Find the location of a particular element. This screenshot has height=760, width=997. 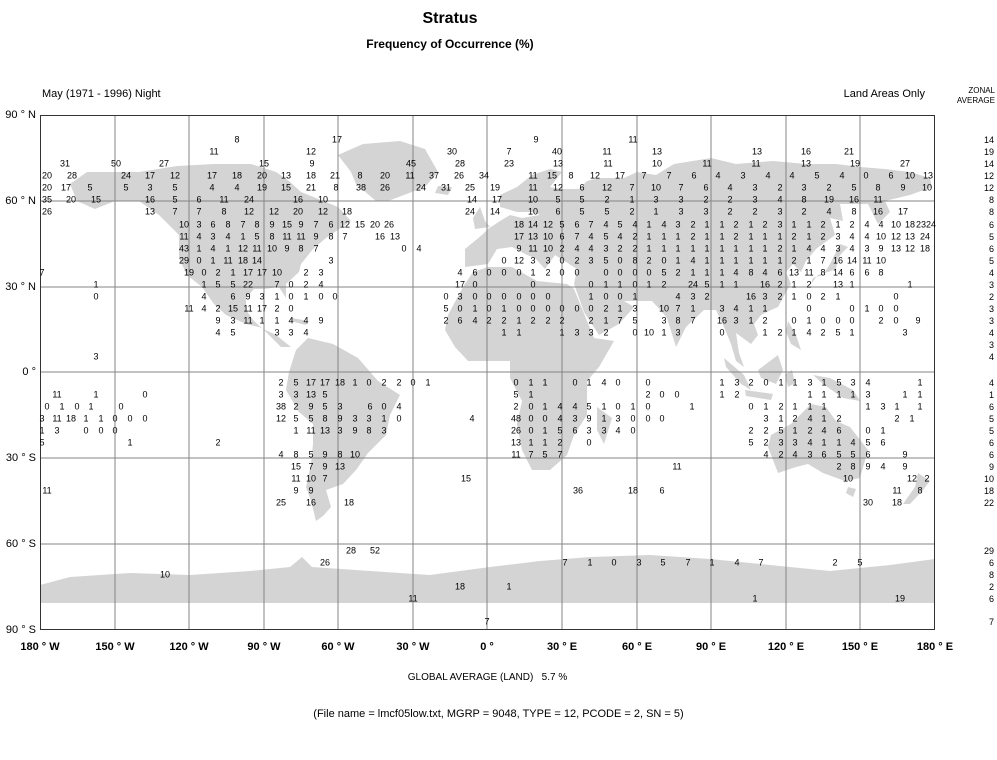

grid-value: 12 is located at coordinates (910, 248).